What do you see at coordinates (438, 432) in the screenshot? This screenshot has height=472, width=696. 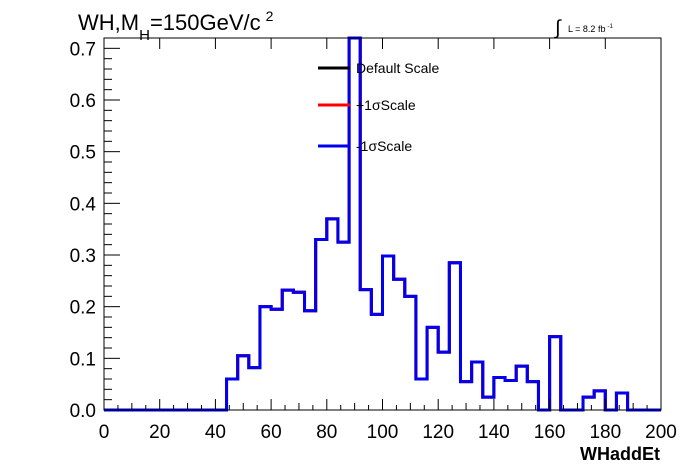 I see `x-tick-label: 120` at bounding box center [438, 432].